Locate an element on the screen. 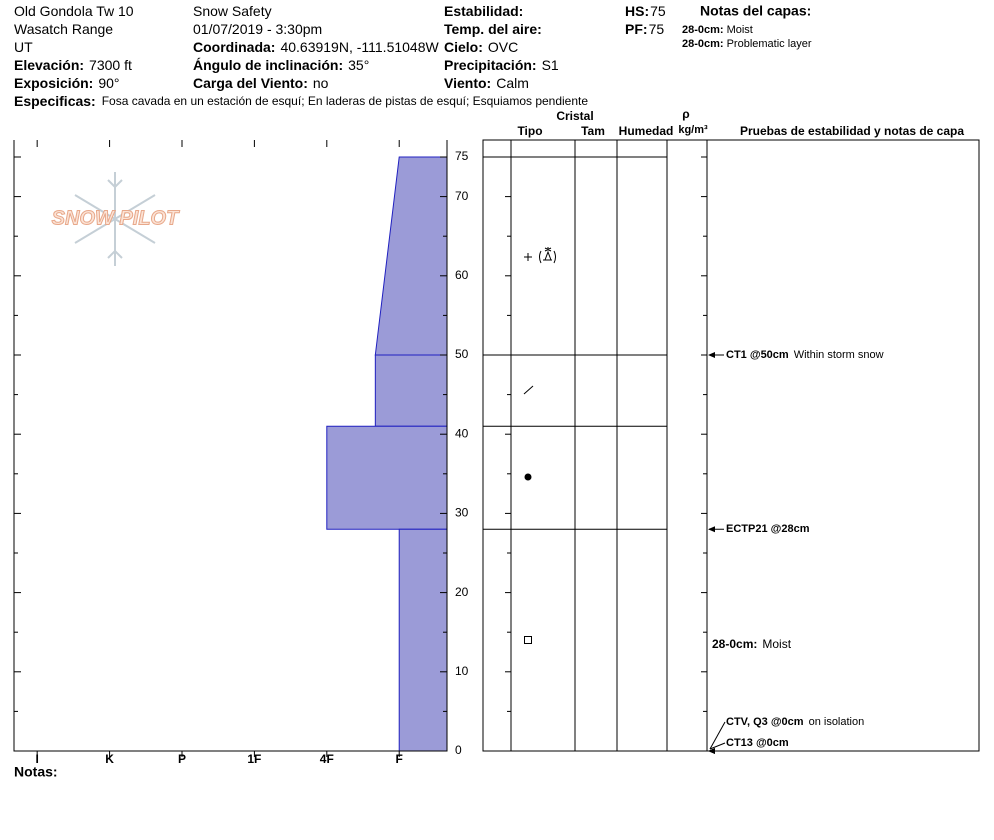  header-field: Viento: Calm is located at coordinates (486, 83).